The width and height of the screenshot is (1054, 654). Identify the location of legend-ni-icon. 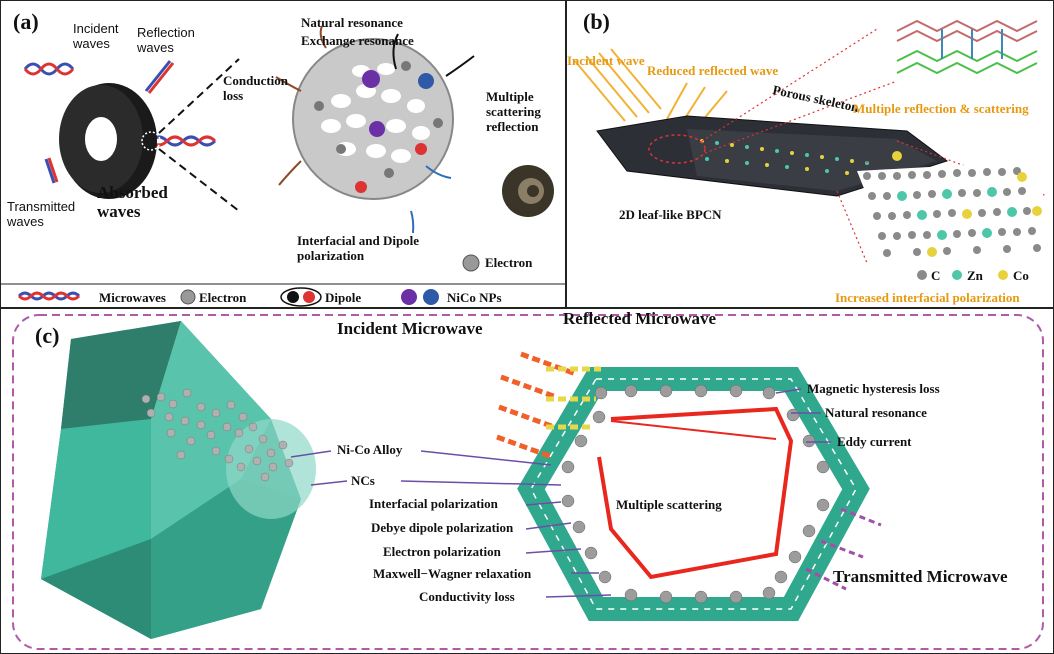
(409, 297).